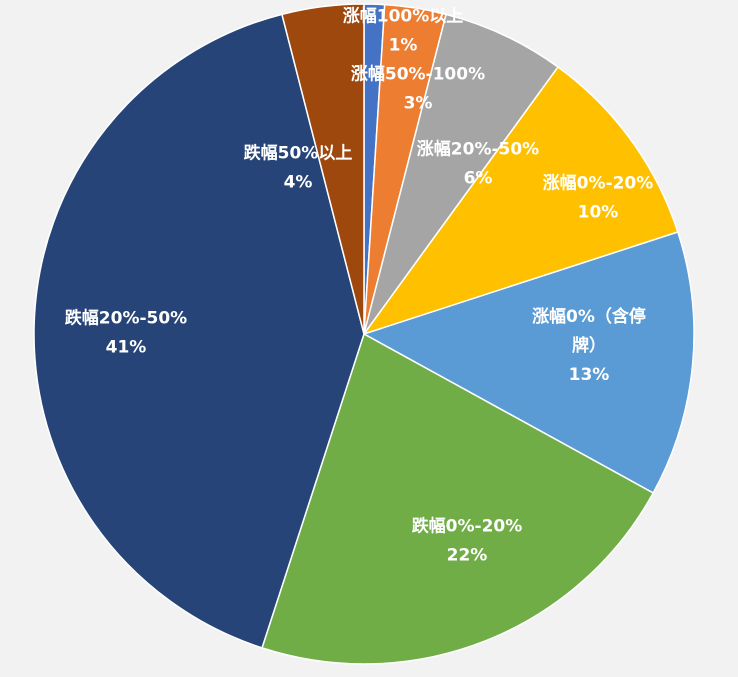 This screenshot has height=677, width=738. I want to click on slice-value-label: 13%, so click(589, 375).